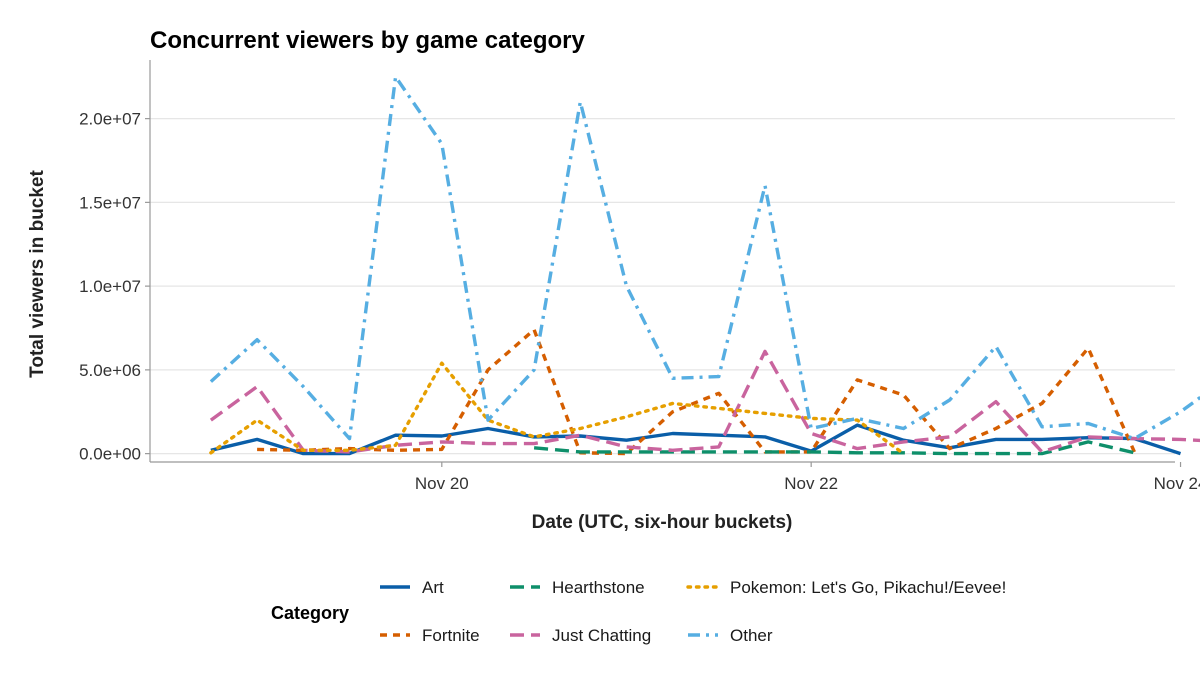 The image size is (1200, 690). What do you see at coordinates (442, 483) in the screenshot?
I see `x-tick-label: Nov 20` at bounding box center [442, 483].